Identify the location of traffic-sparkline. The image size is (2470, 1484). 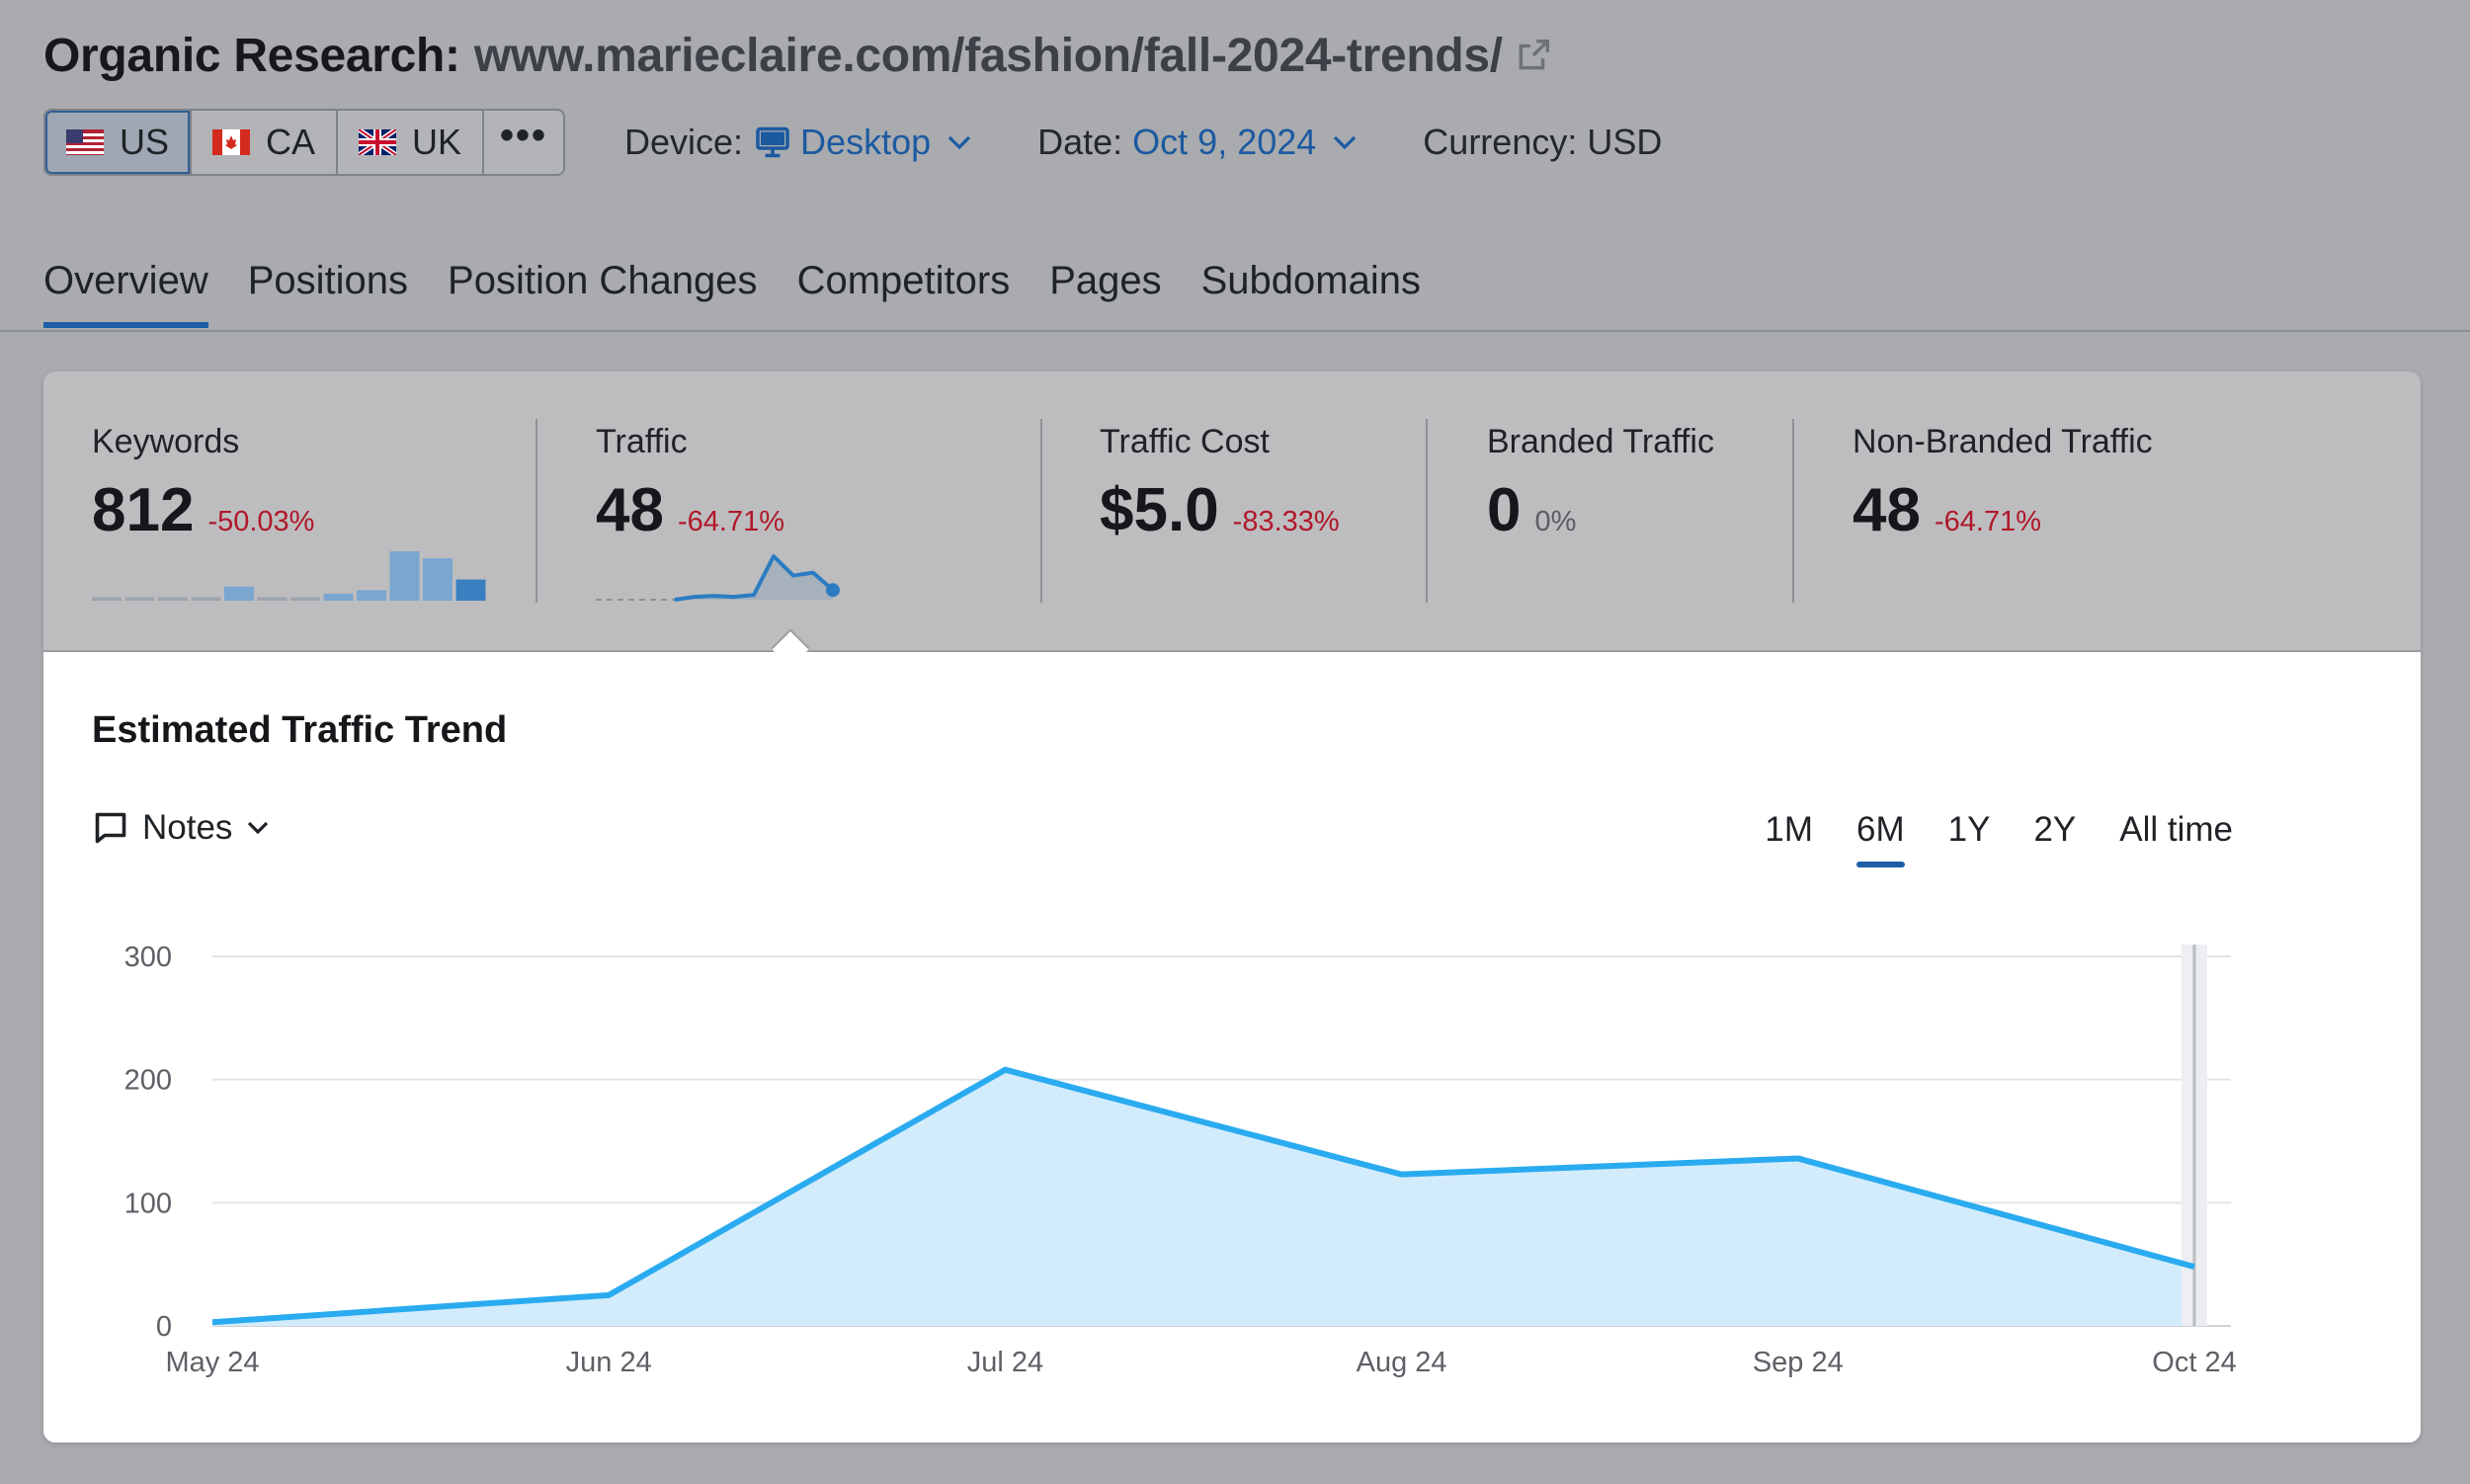
(718, 578).